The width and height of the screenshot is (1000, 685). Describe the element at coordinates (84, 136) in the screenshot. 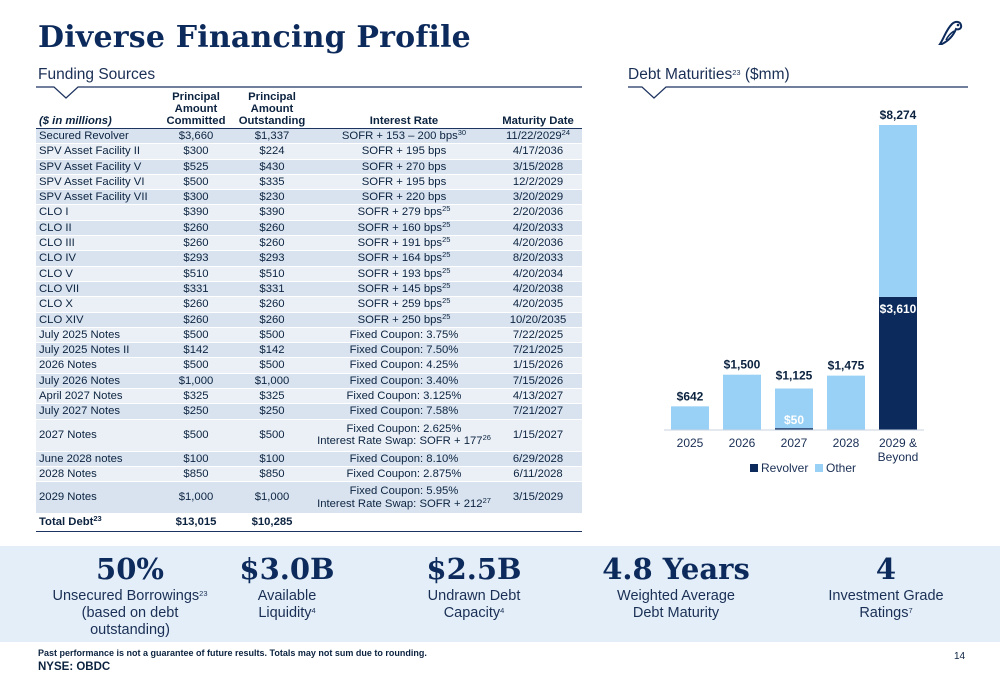

I see `facility-name: Secured Revolver` at that location.